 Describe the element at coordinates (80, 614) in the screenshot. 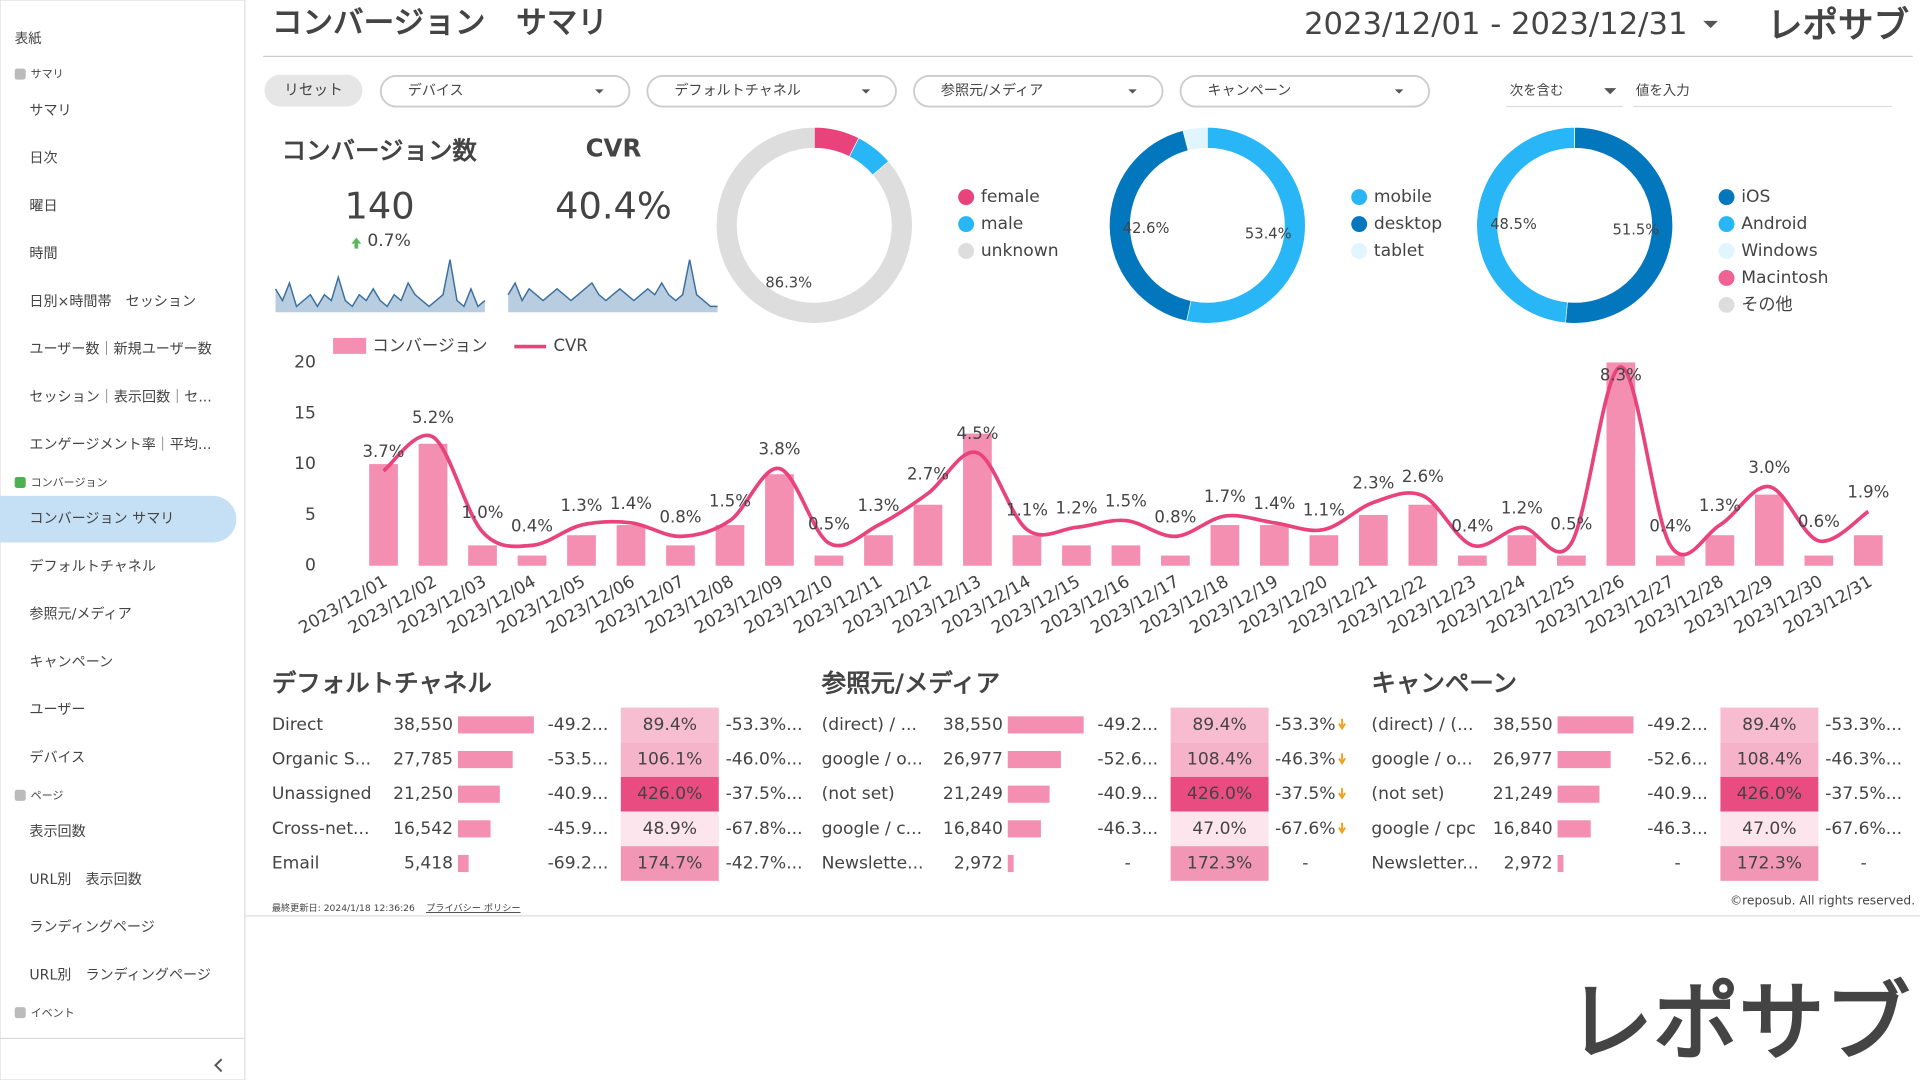

I see `sidebar-item: 参照元/メディア` at that location.